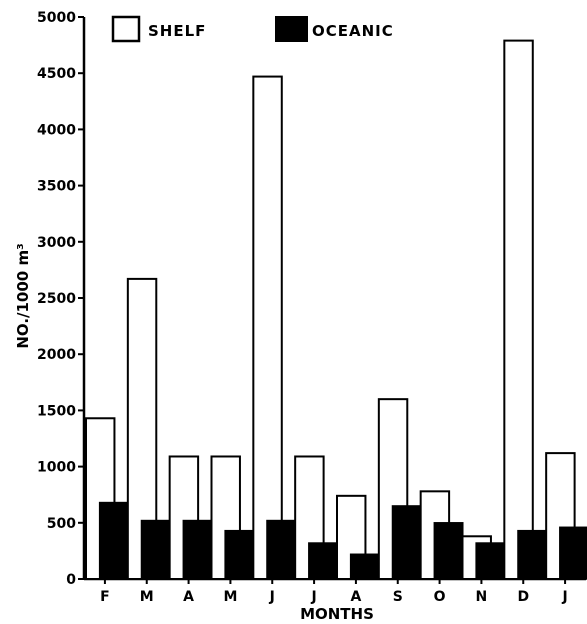 The height and width of the screenshot is (624, 587). What do you see at coordinates (126, 29) in the screenshot?
I see `legend-swatch-shelf` at bounding box center [126, 29].